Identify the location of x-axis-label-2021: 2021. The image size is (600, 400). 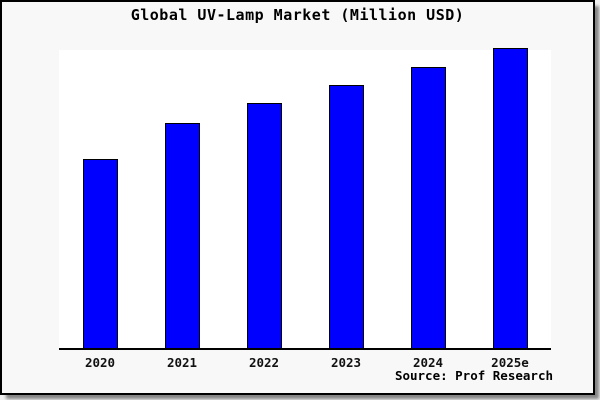
(182, 362).